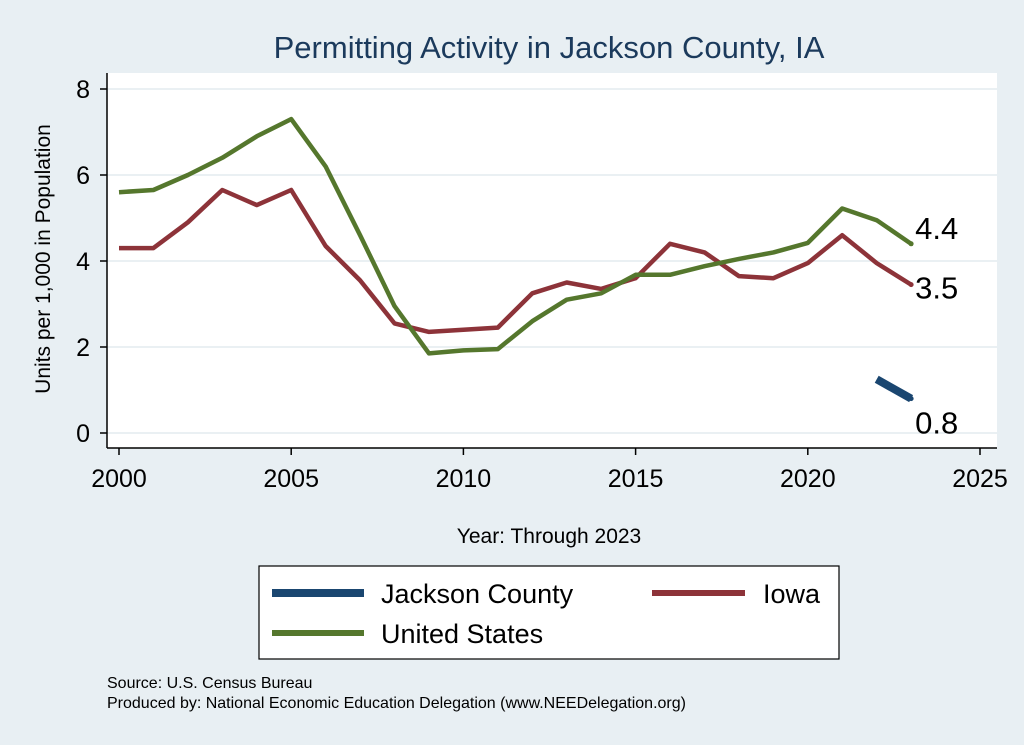 The image size is (1024, 745). Describe the element at coordinates (549, 536) in the screenshot. I see `x-axis-title: Year: Through 2023` at that location.